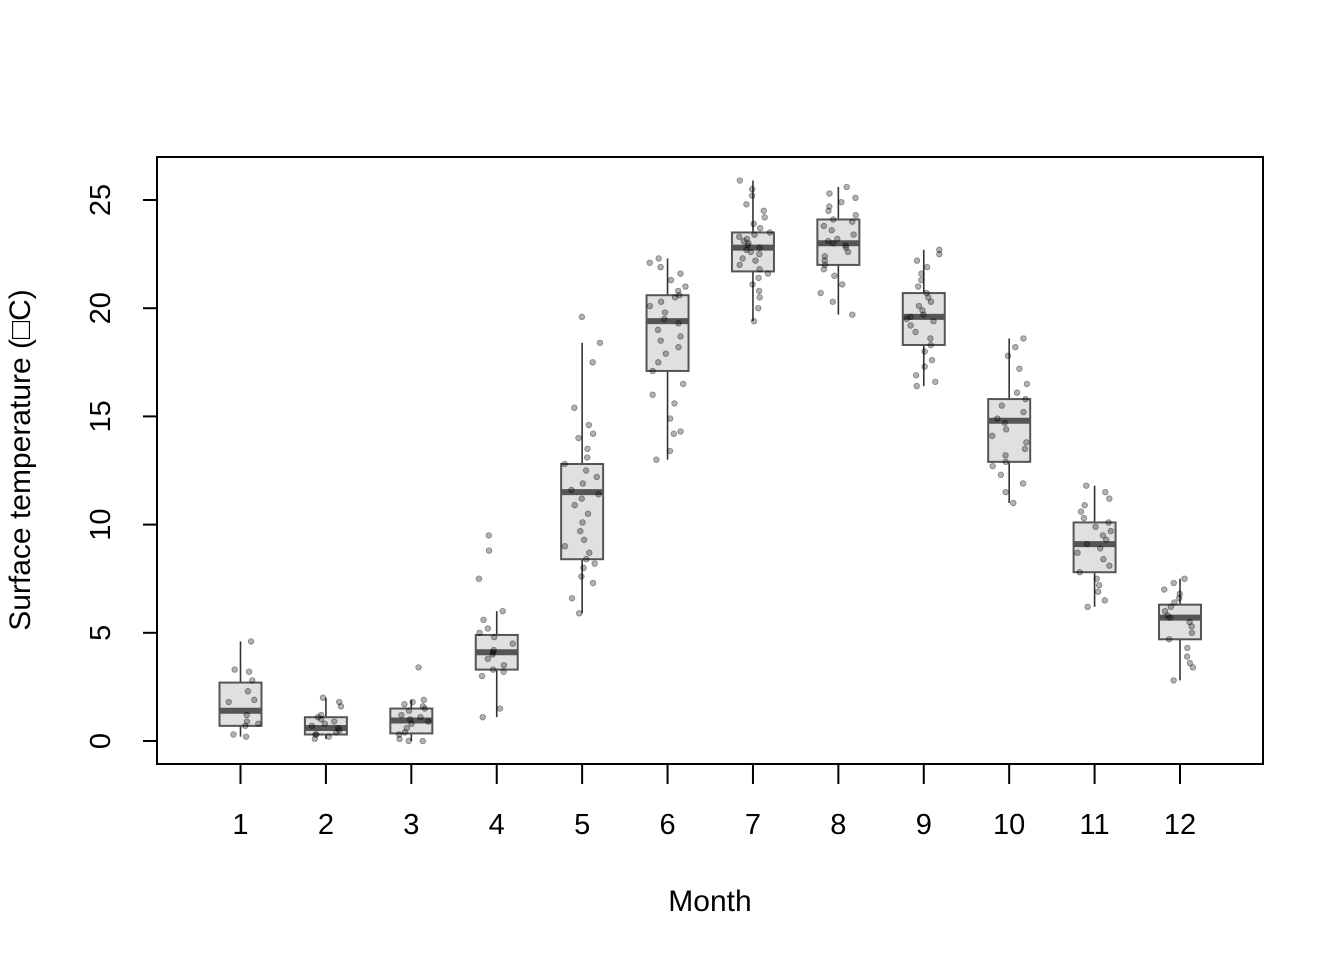 This screenshot has width=1344, height=960. Describe the element at coordinates (838, 825) in the screenshot. I see `x-tick-label: 8` at that location.